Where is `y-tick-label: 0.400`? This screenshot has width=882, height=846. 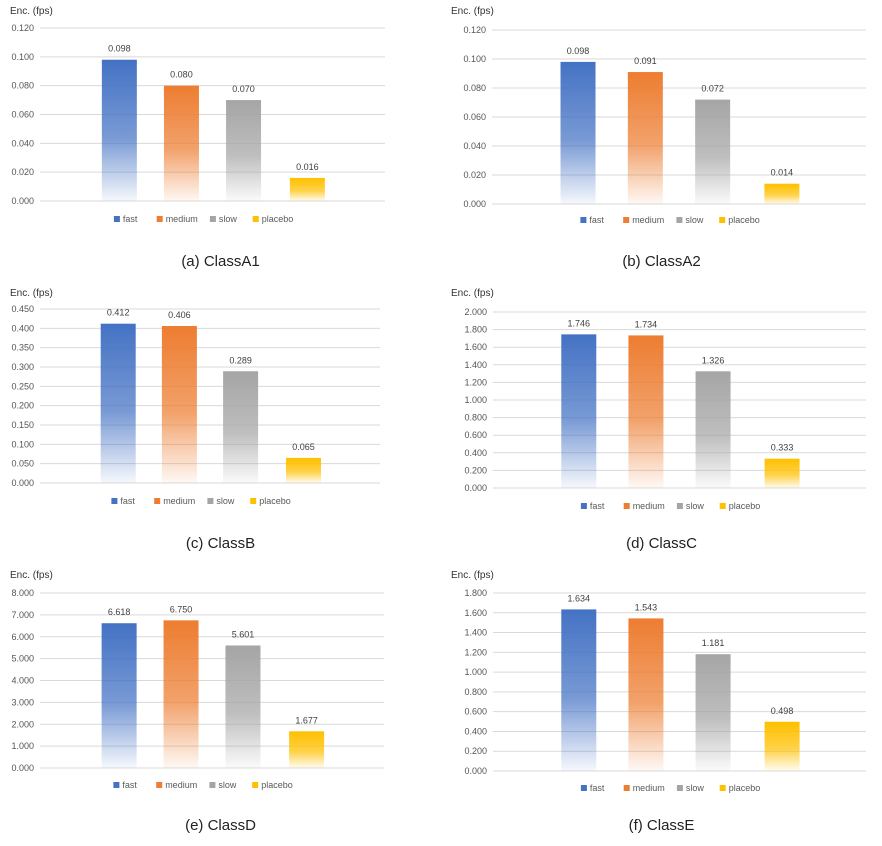 y-tick-label: 0.400 is located at coordinates (22, 328).